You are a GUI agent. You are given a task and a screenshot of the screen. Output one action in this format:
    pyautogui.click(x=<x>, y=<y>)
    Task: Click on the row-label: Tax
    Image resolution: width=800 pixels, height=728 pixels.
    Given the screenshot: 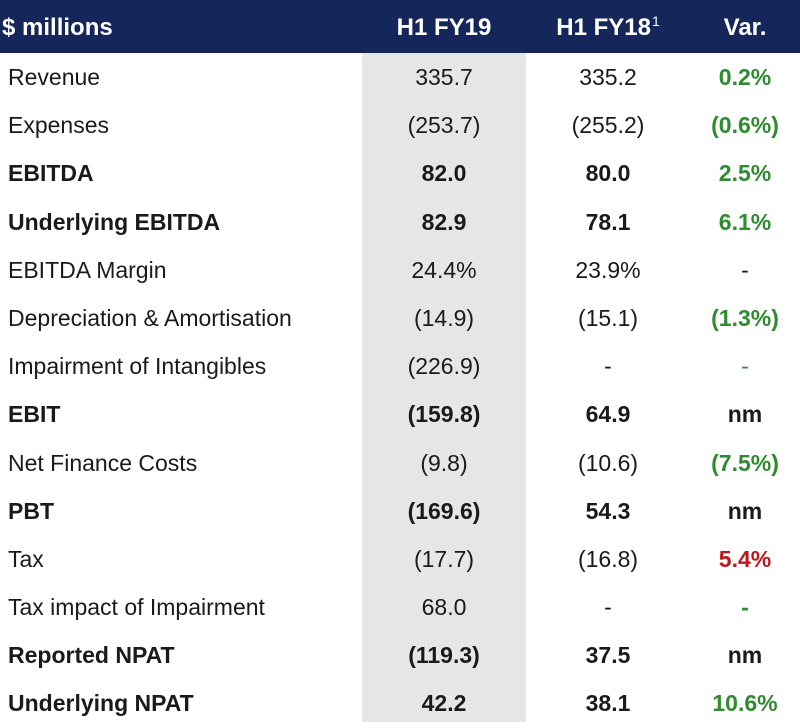 What is the action you would take?
    pyautogui.click(x=26, y=558)
    